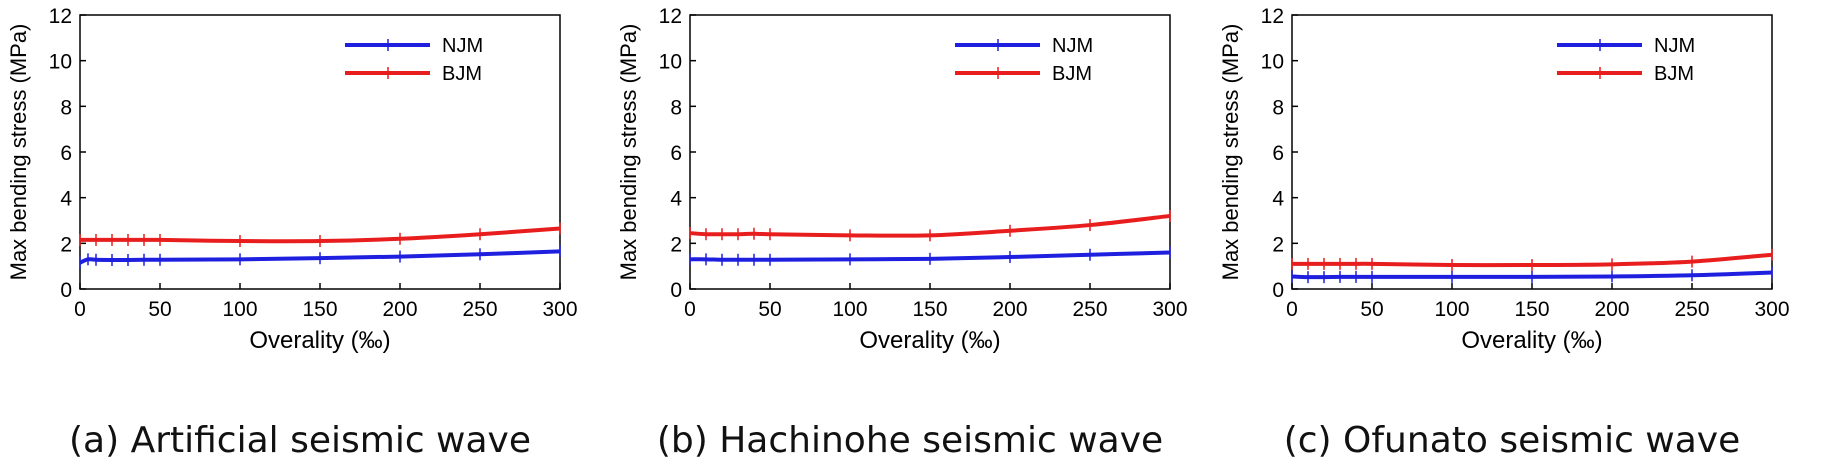 The height and width of the screenshot is (473, 1822). Describe the element at coordinates (300, 440) in the screenshot. I see `chart-caption-a: (a) Artificial seismic wave` at that location.